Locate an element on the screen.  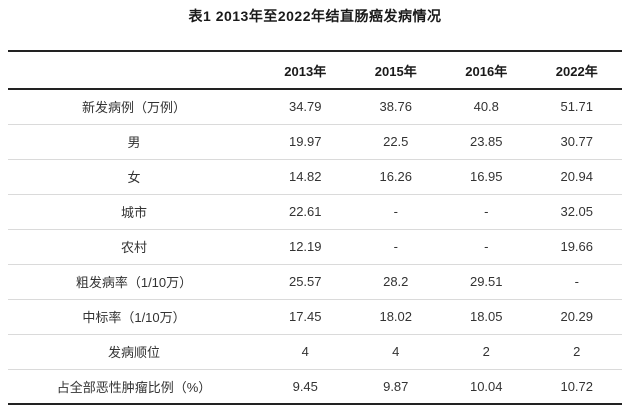
cell-value: 40.8 is located at coordinates (486, 107).